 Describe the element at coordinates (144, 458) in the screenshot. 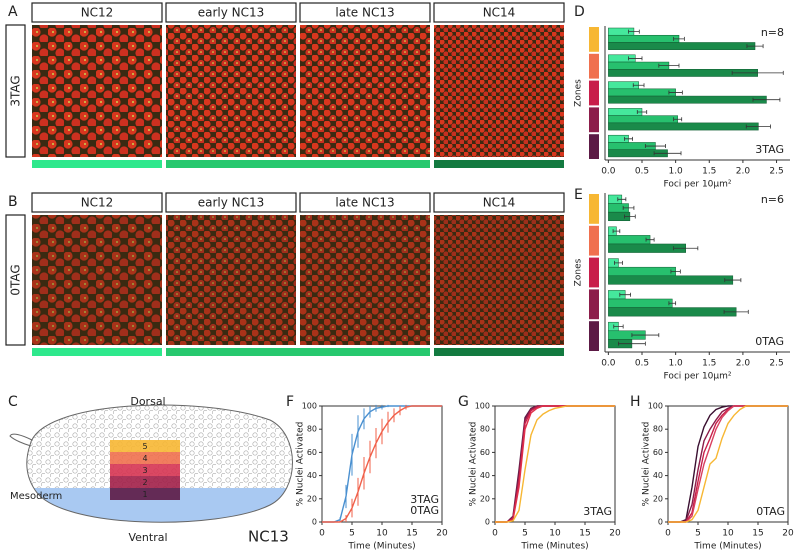

I see `zone-number: 4` at that location.